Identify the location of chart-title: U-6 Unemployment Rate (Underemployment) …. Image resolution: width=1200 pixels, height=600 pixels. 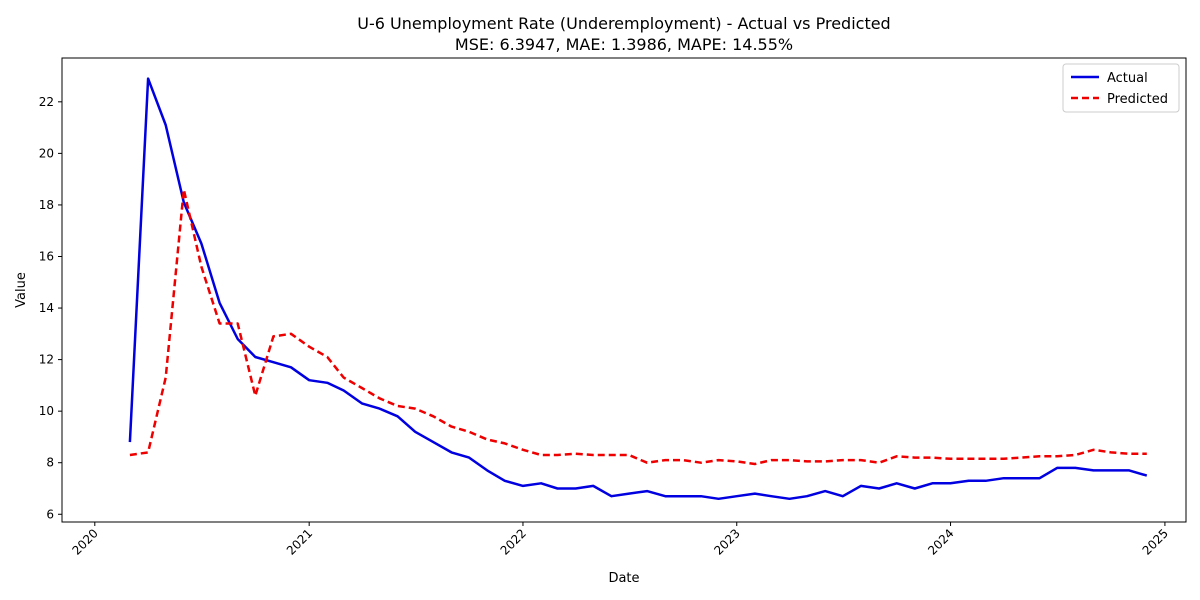
(623, 23).